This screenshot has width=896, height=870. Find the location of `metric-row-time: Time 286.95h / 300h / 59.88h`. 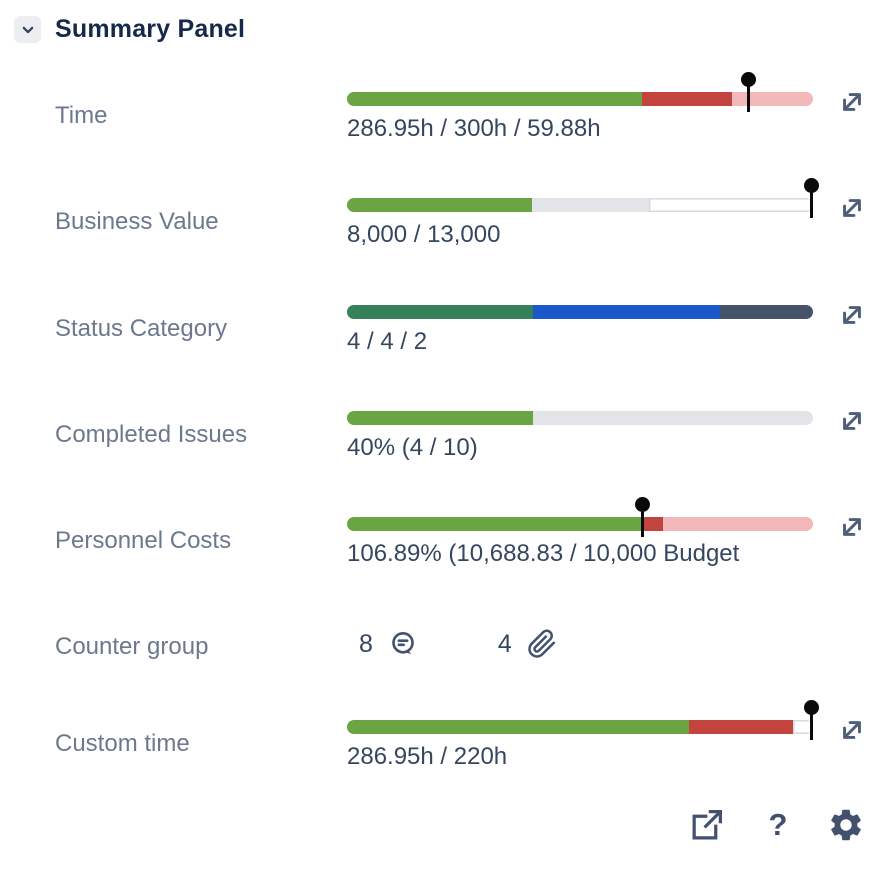

metric-row-time: Time 286.95h / 300h / 59.88h is located at coordinates (448, 121).